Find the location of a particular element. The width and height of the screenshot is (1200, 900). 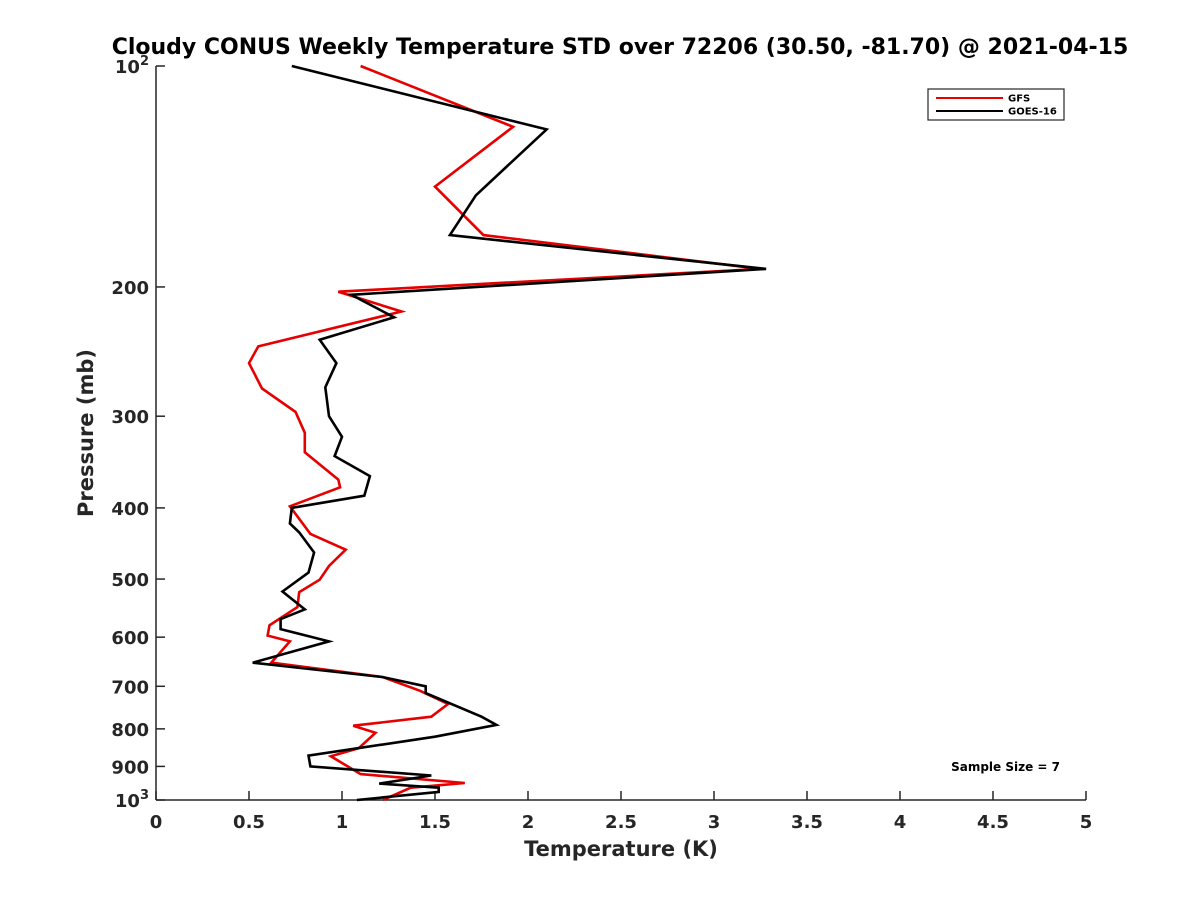

x-tick-label: 3 is located at coordinates (714, 822).